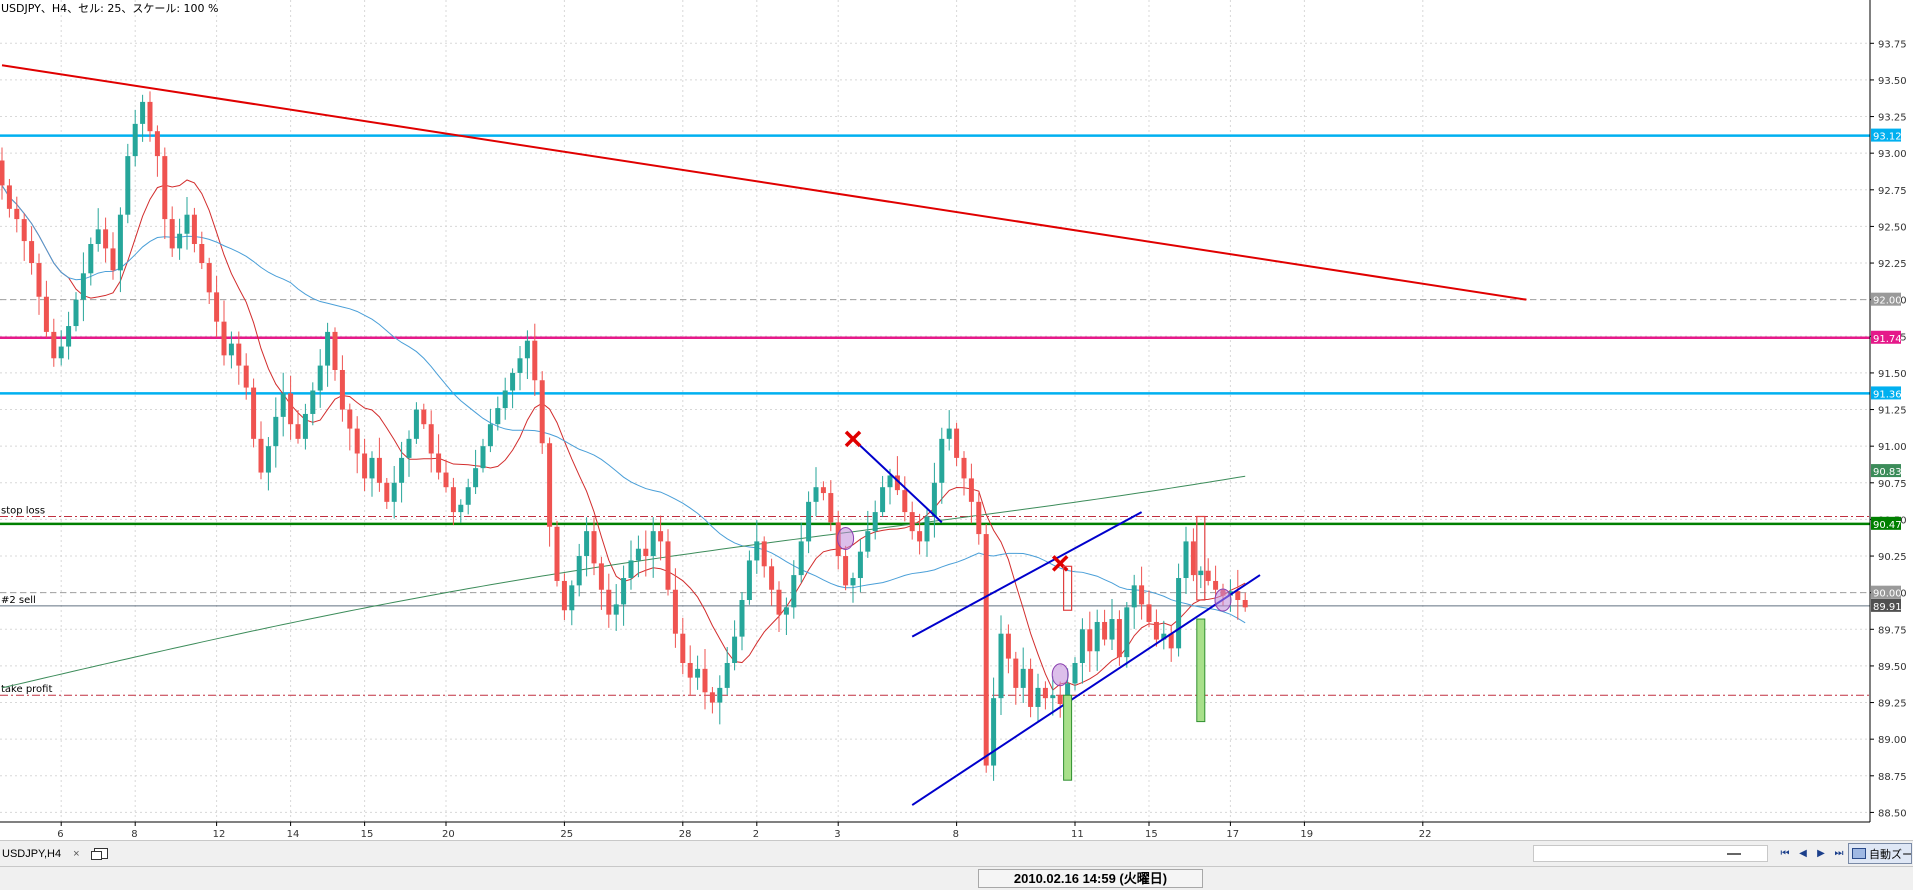  I want to click on cross-marker, so click(1060, 563).